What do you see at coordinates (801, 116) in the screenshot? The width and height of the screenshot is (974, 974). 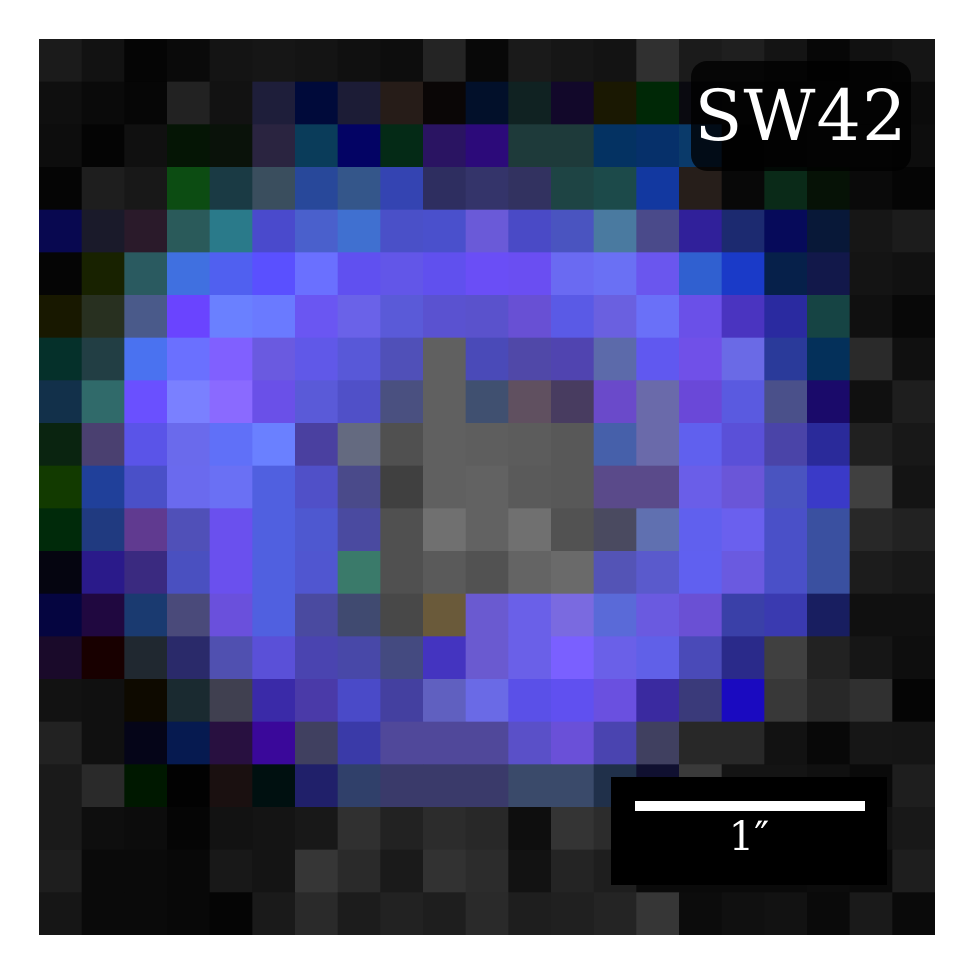 I see `object-label: SW42` at bounding box center [801, 116].